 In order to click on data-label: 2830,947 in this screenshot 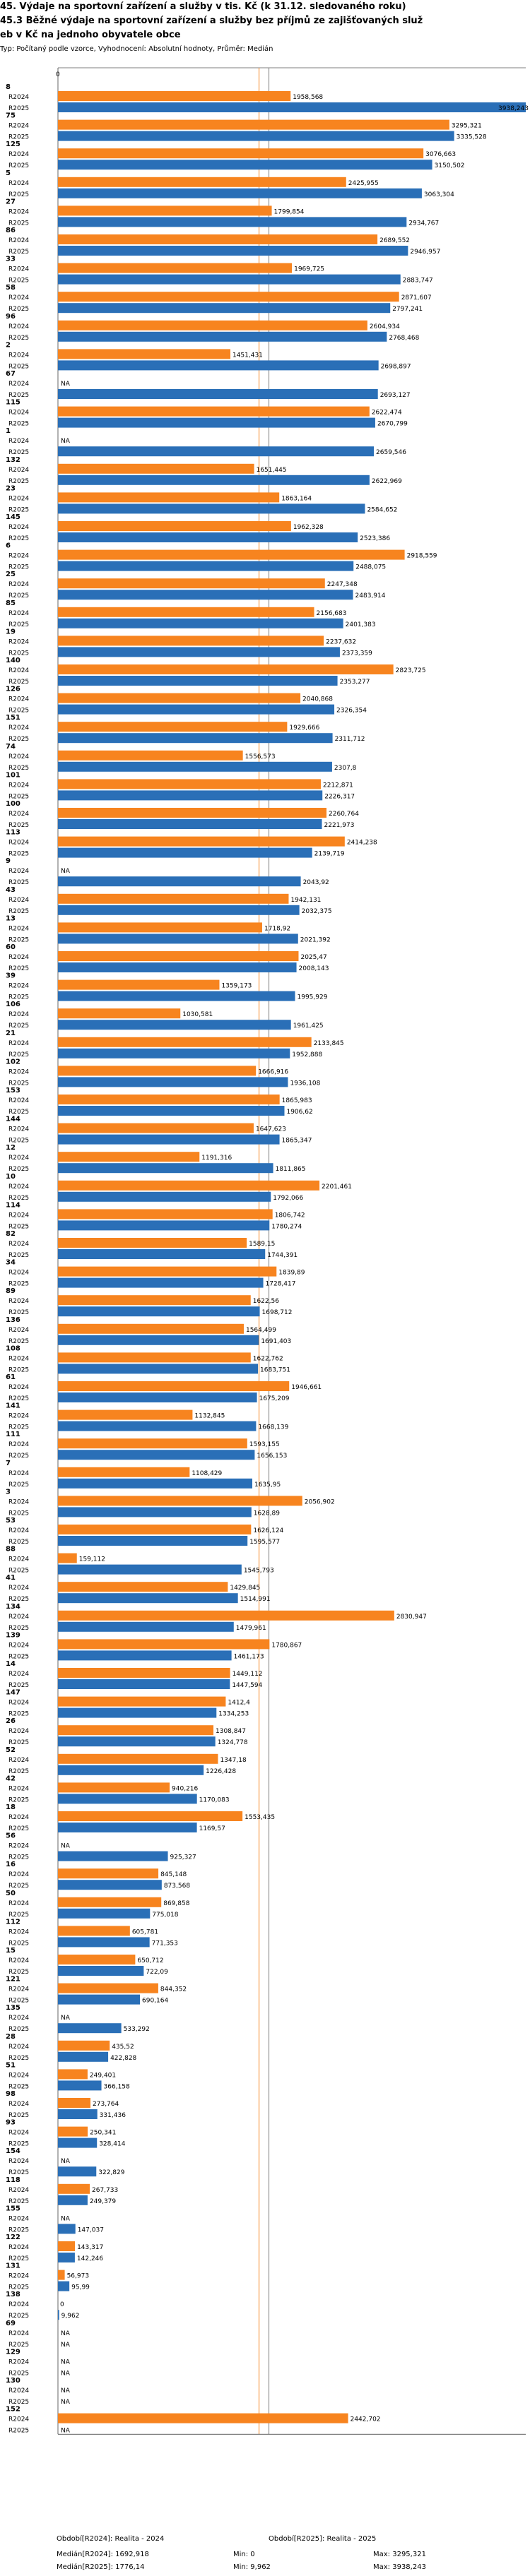, I will do `click(411, 1617)`.